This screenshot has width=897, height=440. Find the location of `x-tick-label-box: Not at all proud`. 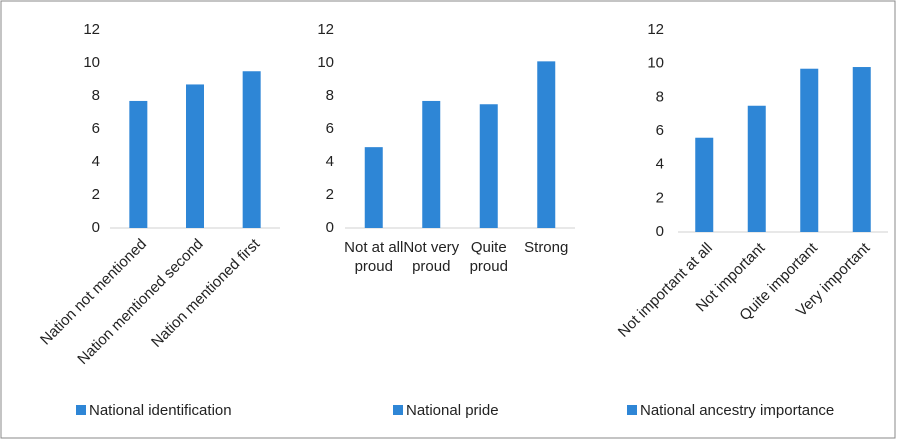

x-tick-label-box: Not at all proud is located at coordinates (374, 257).